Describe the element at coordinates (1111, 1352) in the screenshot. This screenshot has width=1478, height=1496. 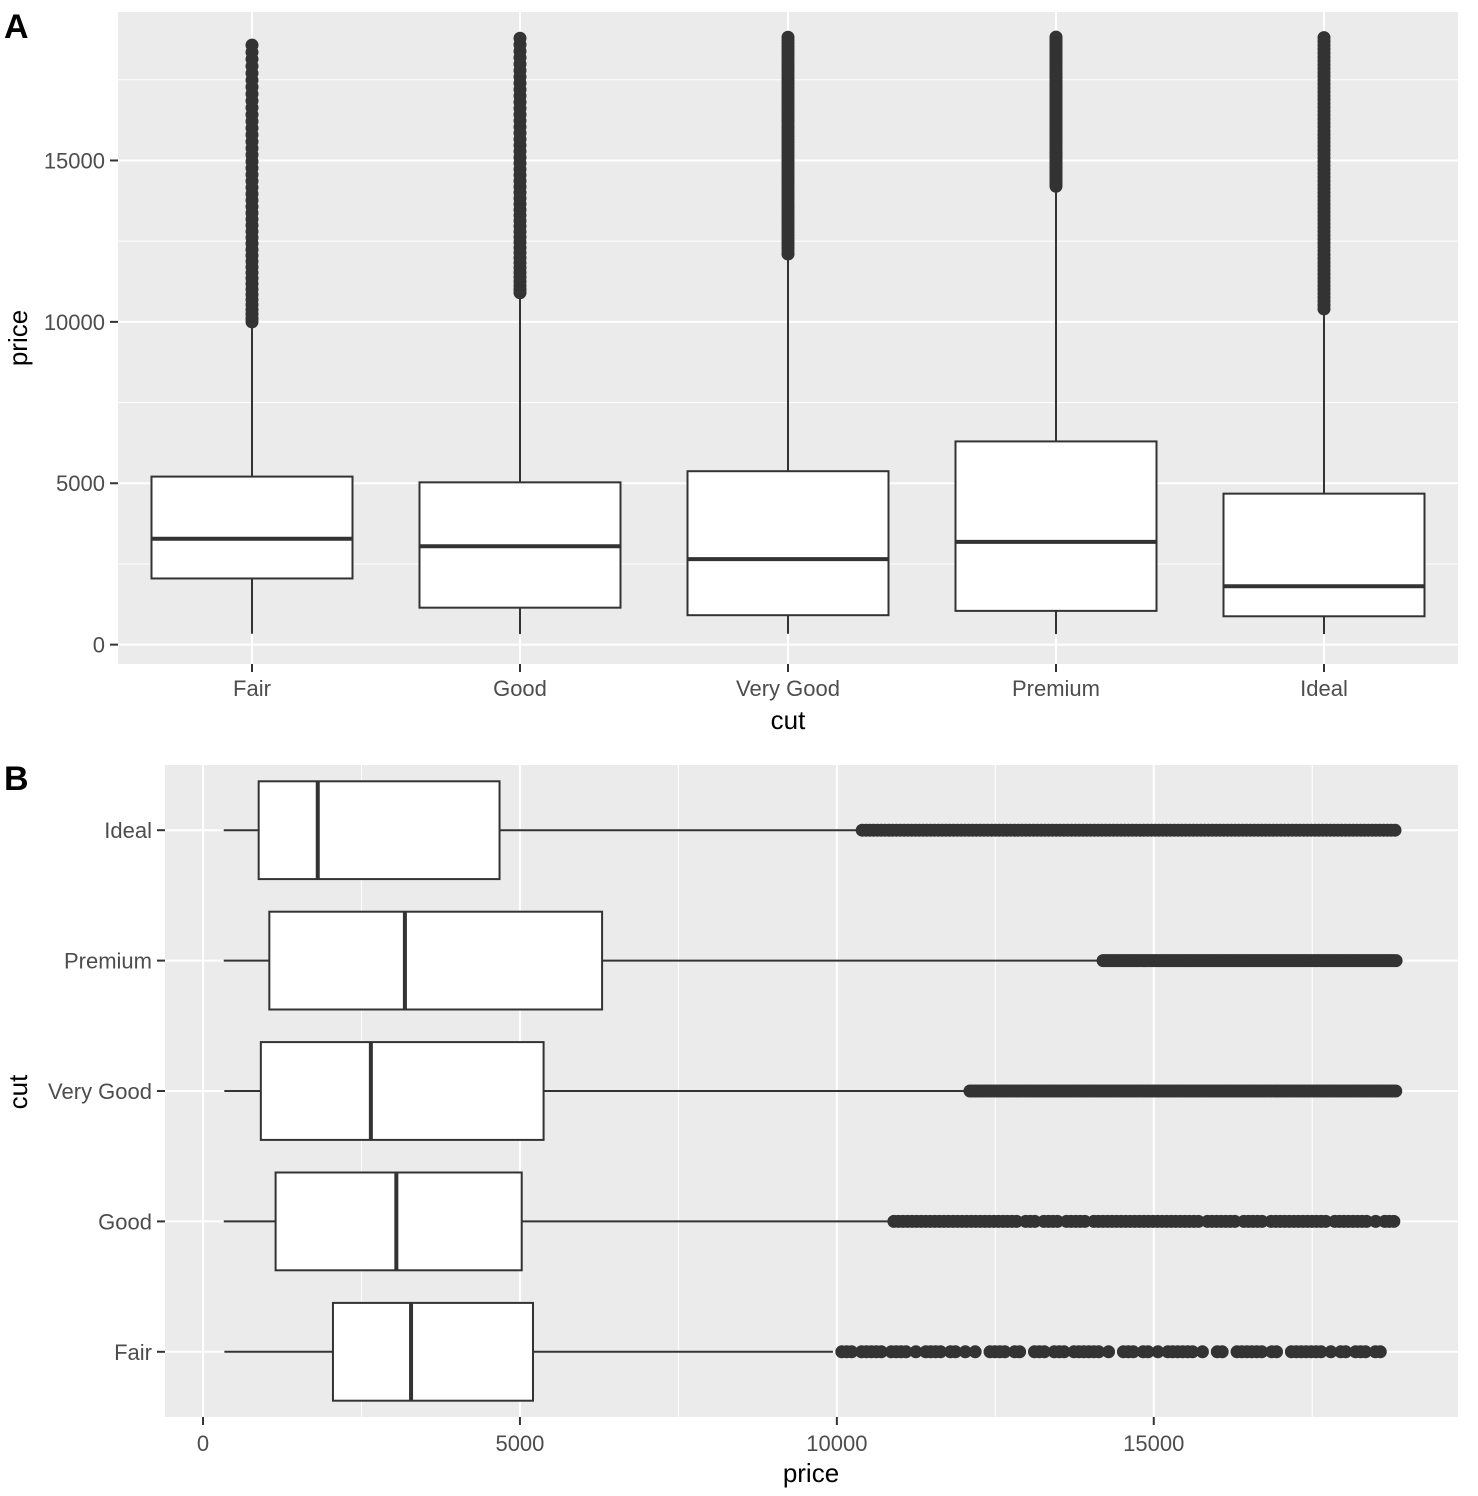
I see `panel-b-outliers-fair` at that location.